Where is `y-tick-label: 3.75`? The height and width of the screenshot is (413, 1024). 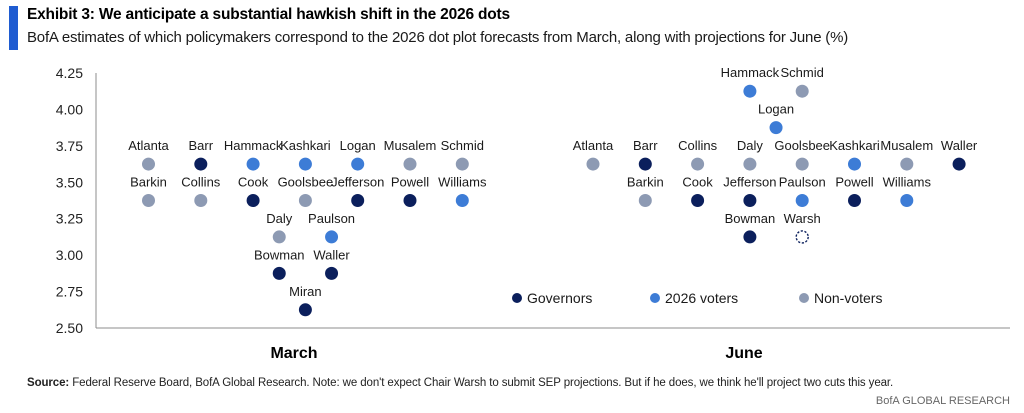 y-tick-label: 3.75 is located at coordinates (69, 146).